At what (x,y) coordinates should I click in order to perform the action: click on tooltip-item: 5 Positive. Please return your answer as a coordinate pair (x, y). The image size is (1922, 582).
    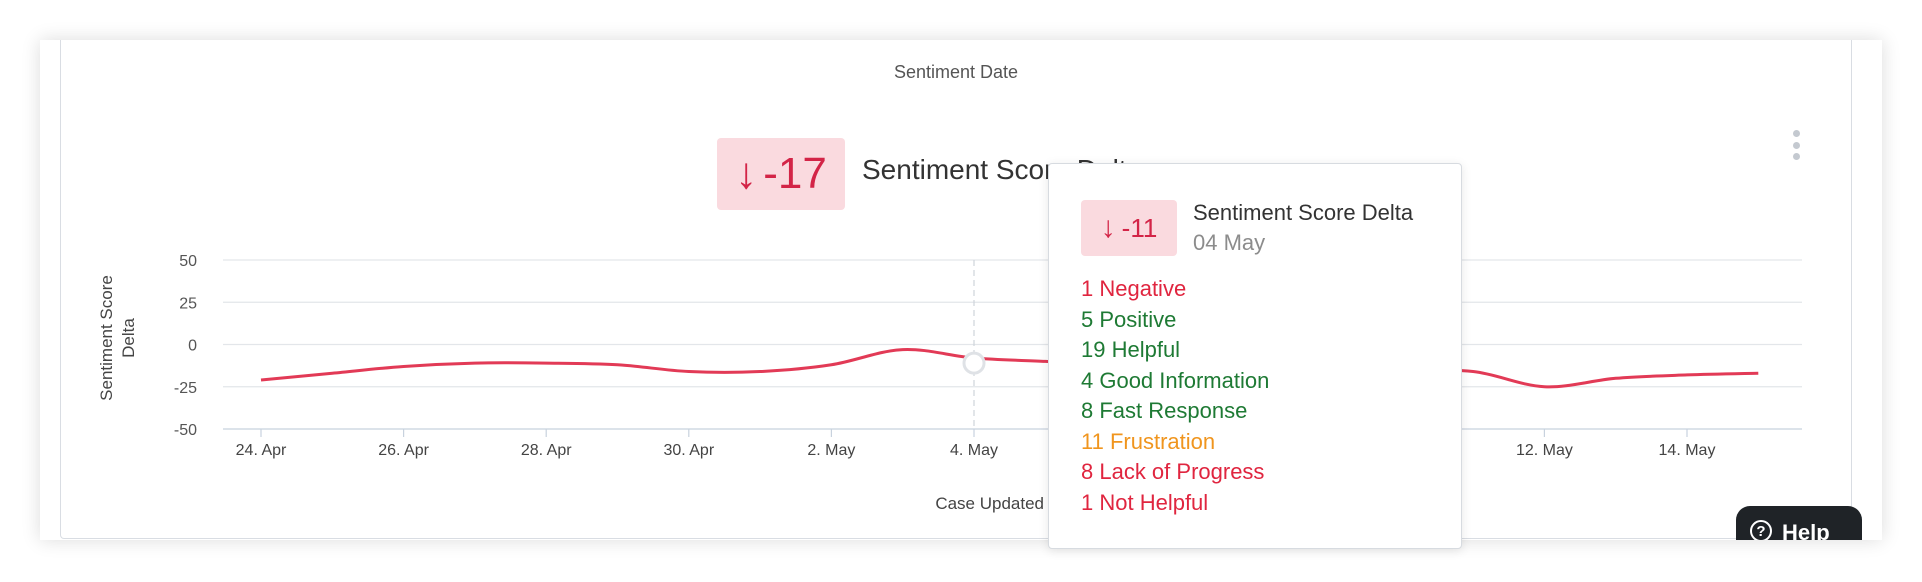
    Looking at the image, I should click on (1129, 319).